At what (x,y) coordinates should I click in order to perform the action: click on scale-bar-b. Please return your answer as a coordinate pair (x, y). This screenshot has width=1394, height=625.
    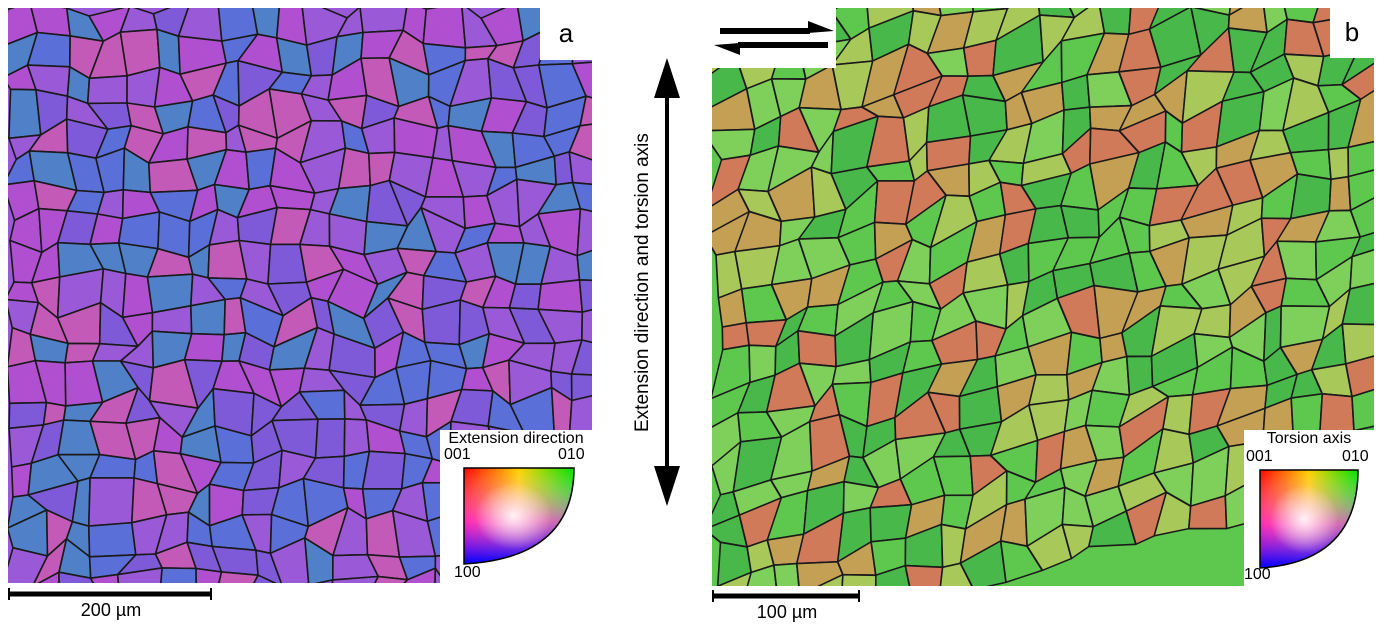
    Looking at the image, I should click on (787, 598).